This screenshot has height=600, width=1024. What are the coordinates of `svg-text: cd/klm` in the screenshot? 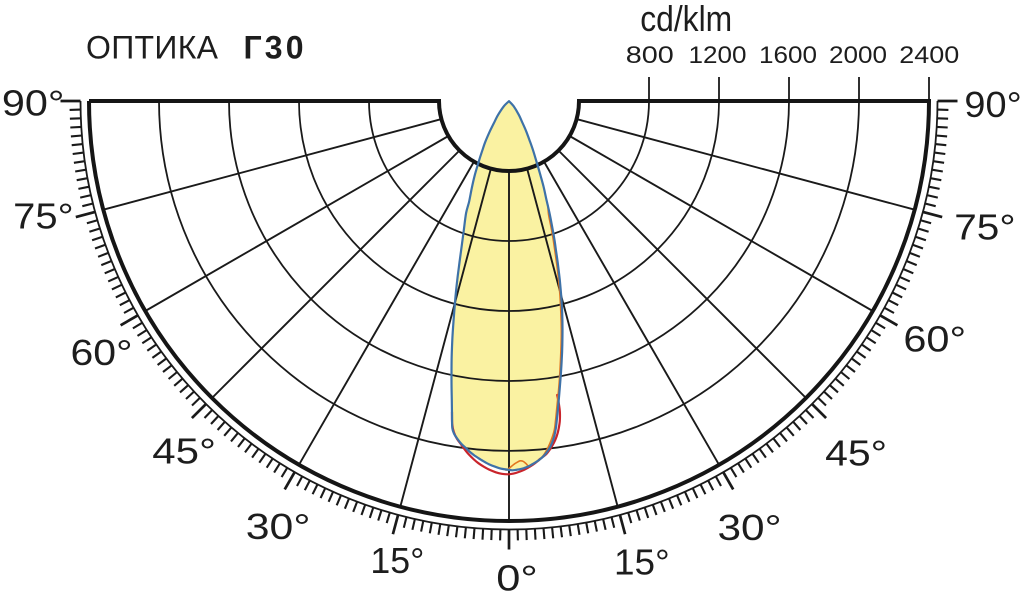 It's located at (686, 19).